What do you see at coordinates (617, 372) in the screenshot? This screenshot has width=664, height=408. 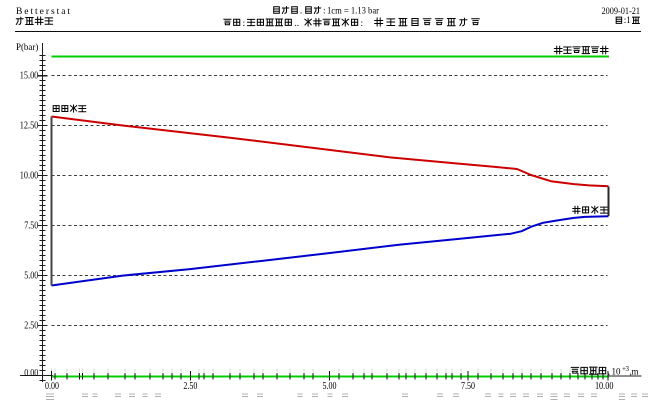 I see `svg-text: 10` at bounding box center [617, 372].